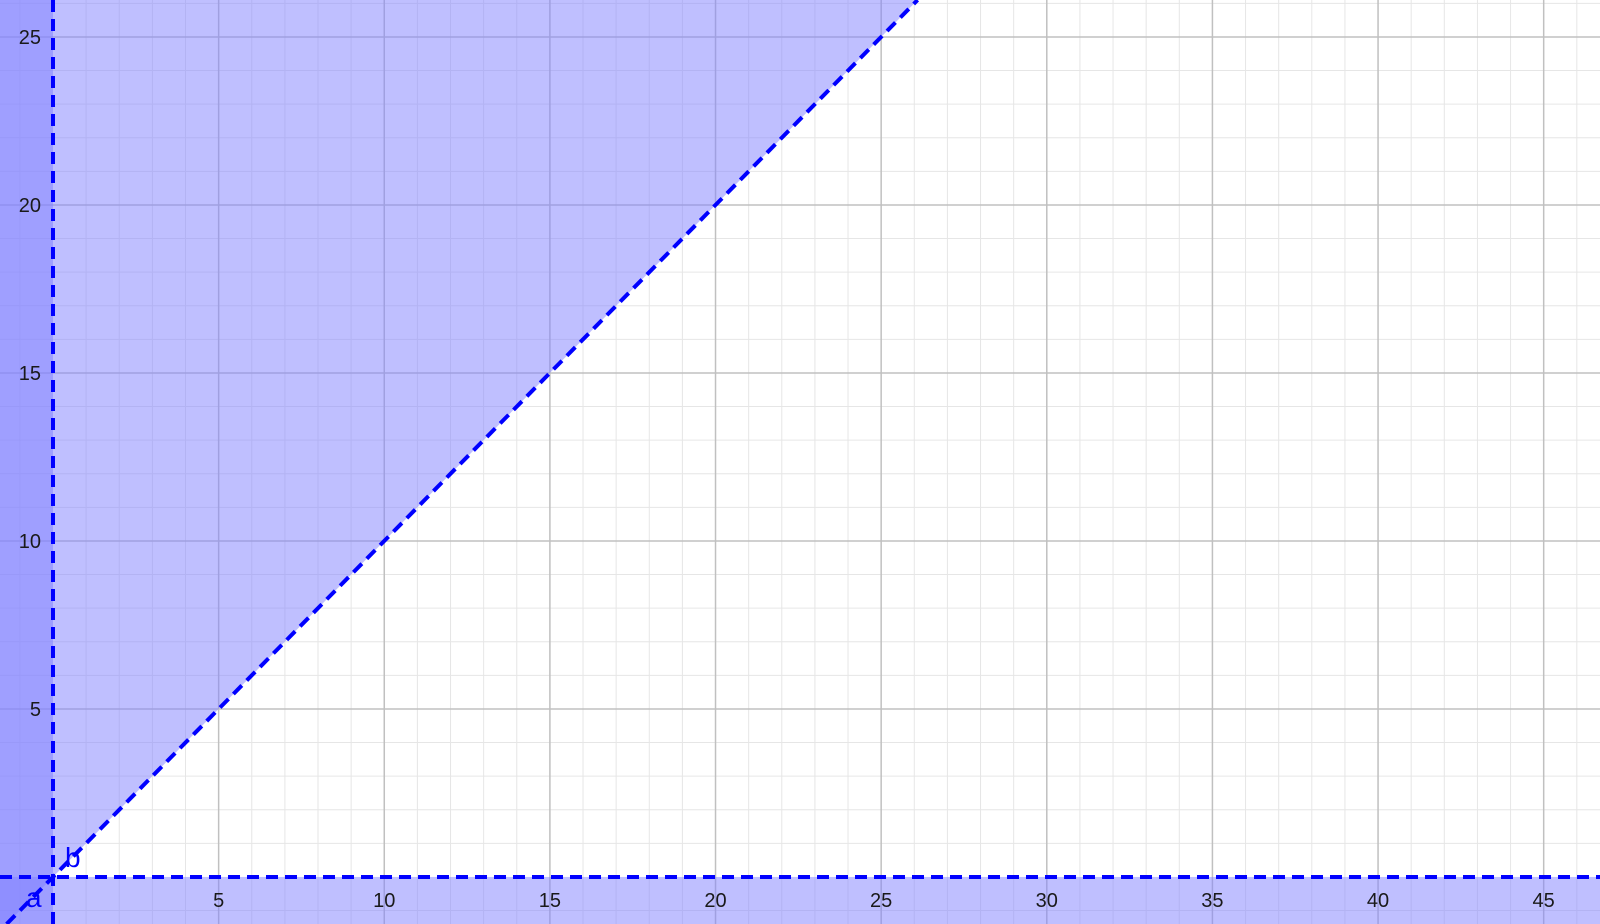 This screenshot has width=1600, height=924. Describe the element at coordinates (30, 38) in the screenshot. I see `y-tick-label: 25` at that location.